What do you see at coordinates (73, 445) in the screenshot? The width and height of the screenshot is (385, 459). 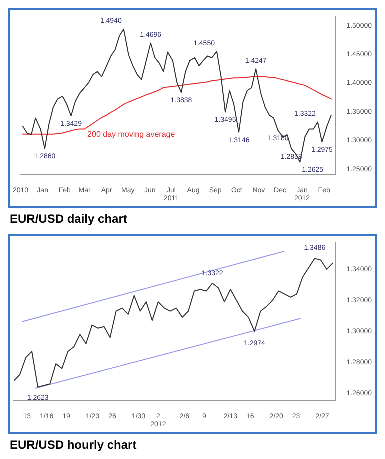 I see `text: EUR/USD hourly chart` at bounding box center [73, 445].